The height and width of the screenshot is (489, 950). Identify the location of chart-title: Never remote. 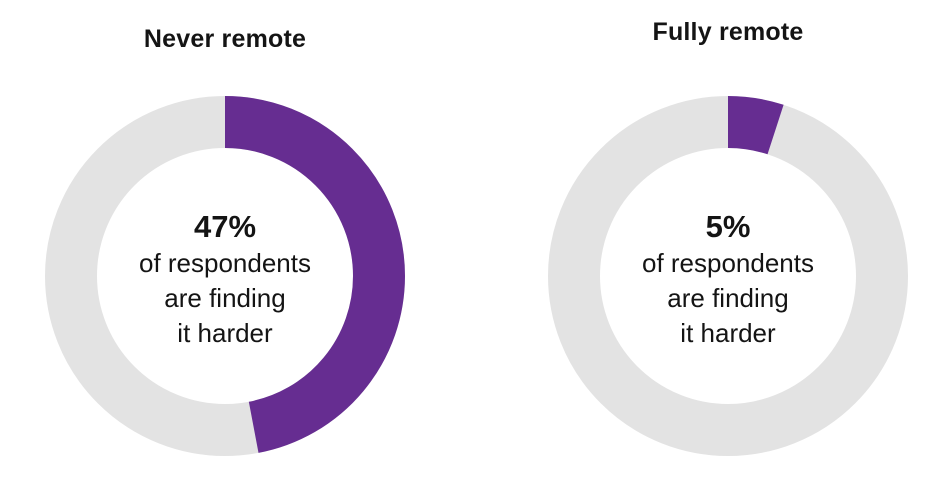
(225, 39).